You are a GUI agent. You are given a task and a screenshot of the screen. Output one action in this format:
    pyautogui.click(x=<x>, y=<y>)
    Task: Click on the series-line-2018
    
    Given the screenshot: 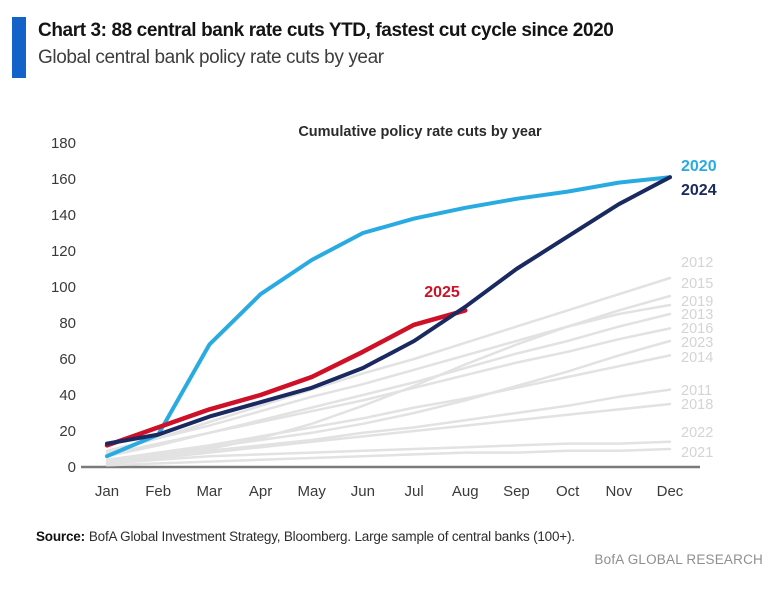 What is the action you would take?
    pyautogui.click(x=388, y=433)
    